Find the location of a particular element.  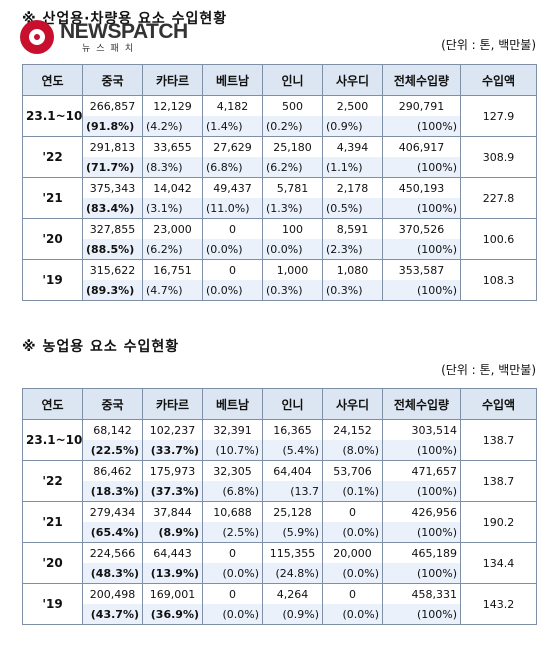

share-cell: (6.2%) is located at coordinates (172, 249).